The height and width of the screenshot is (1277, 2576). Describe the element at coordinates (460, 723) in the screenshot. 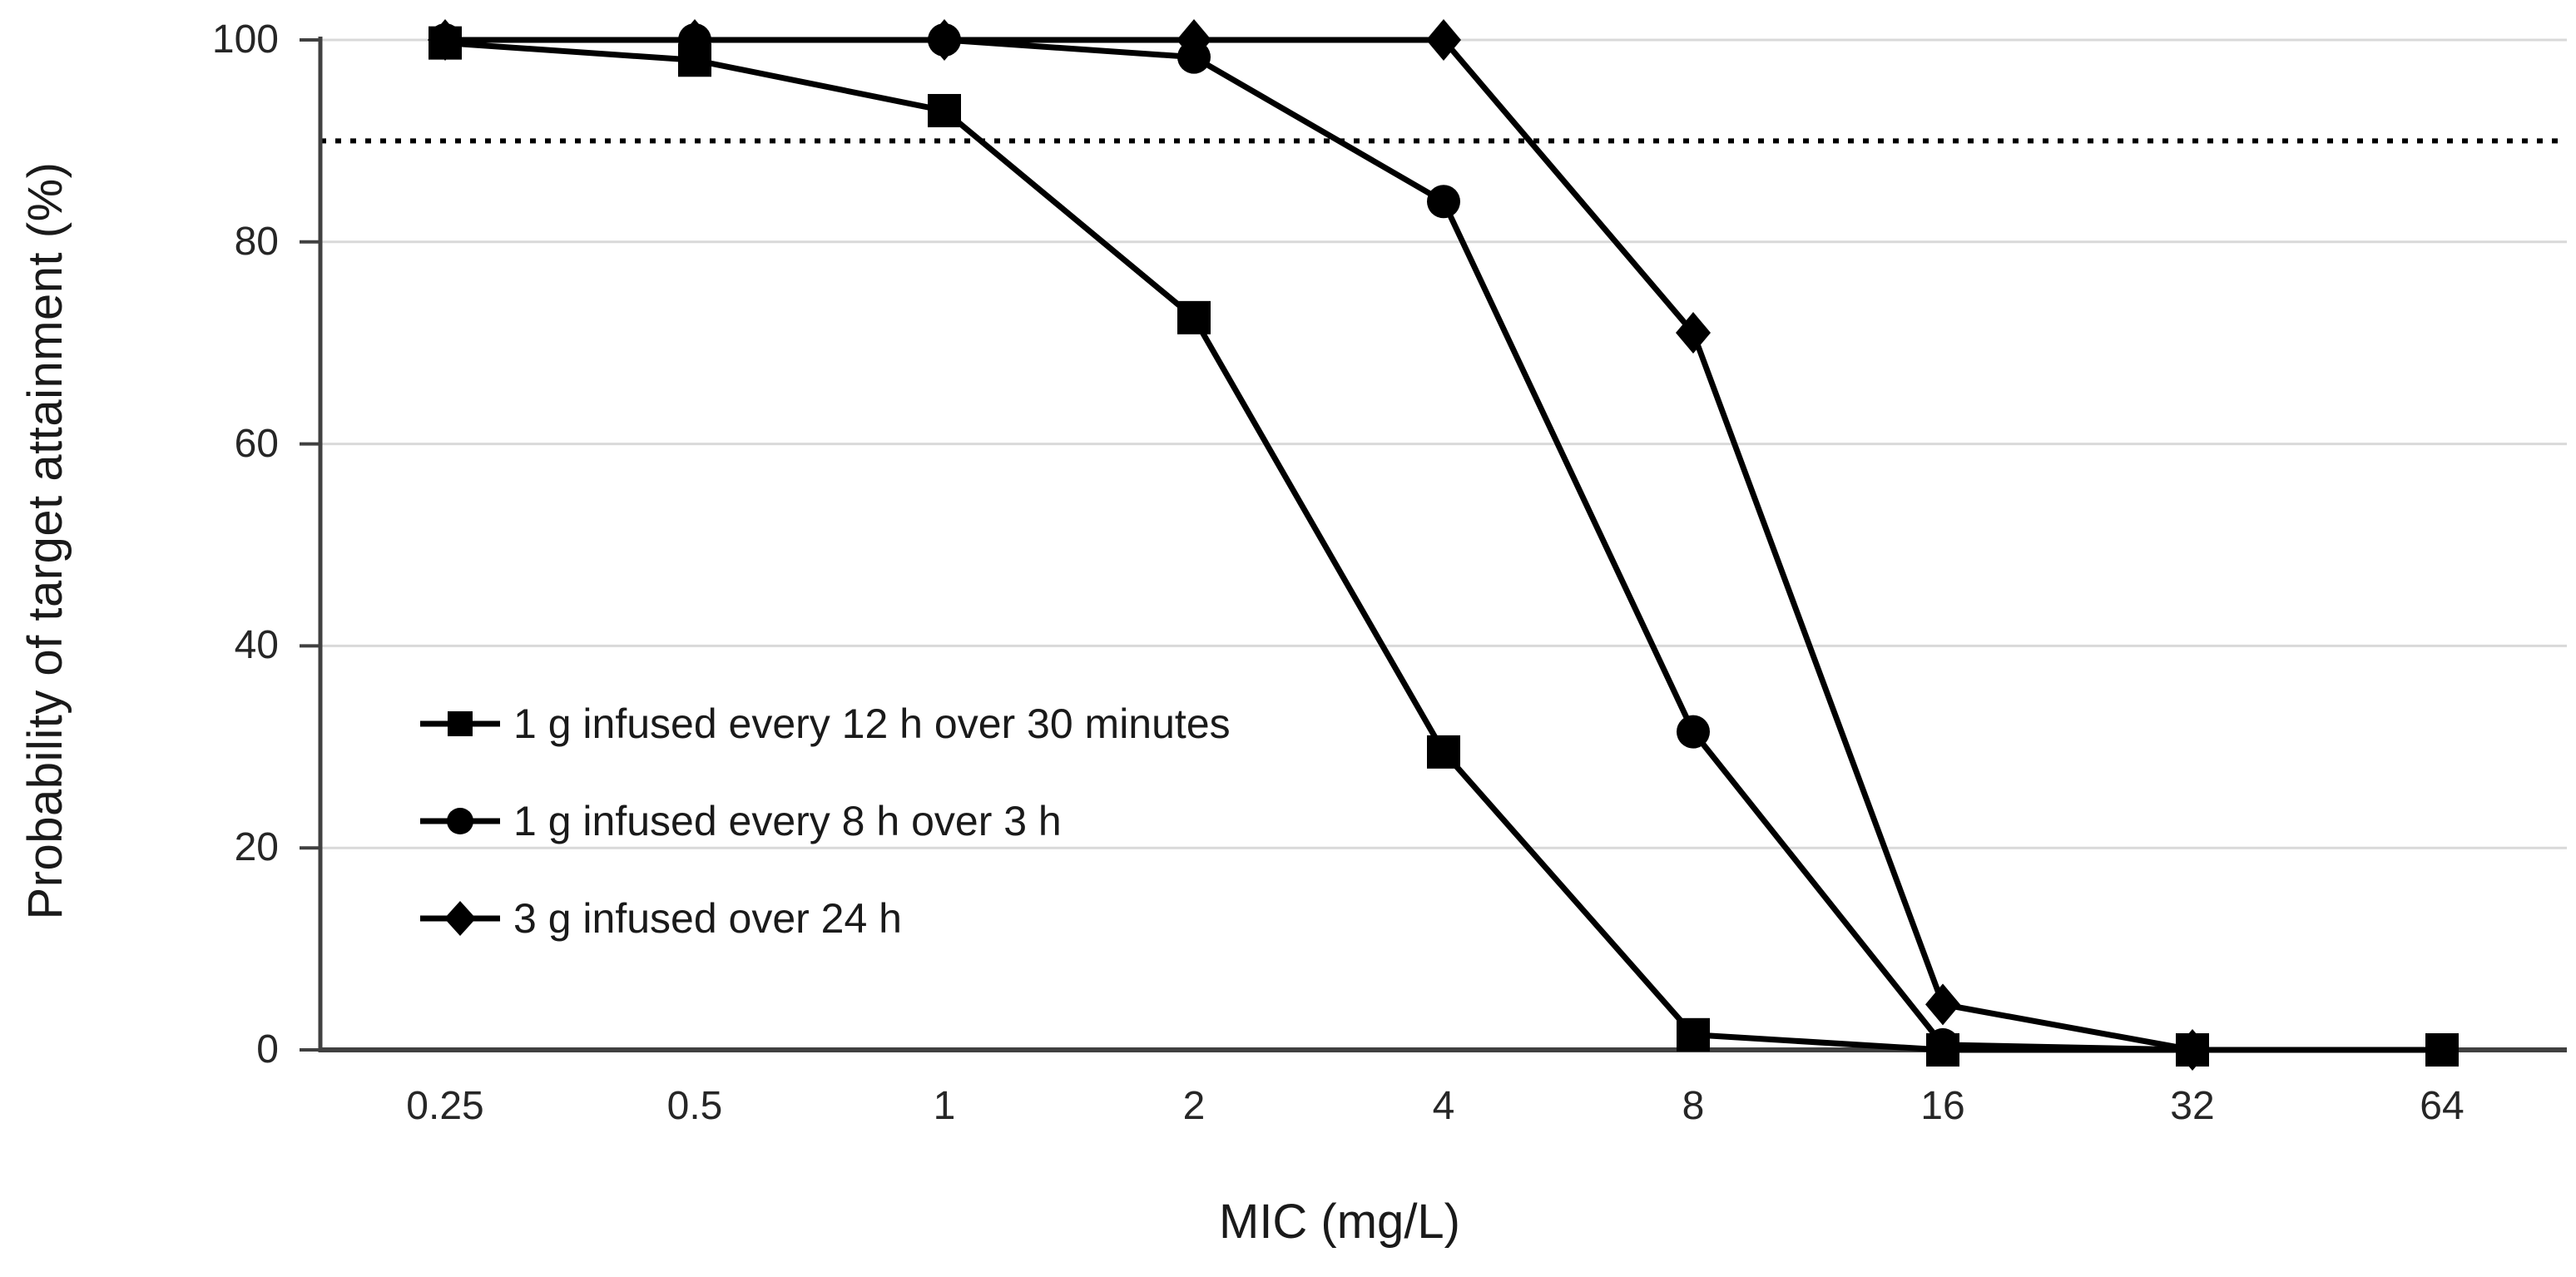

I see `square-marker-icon` at that location.